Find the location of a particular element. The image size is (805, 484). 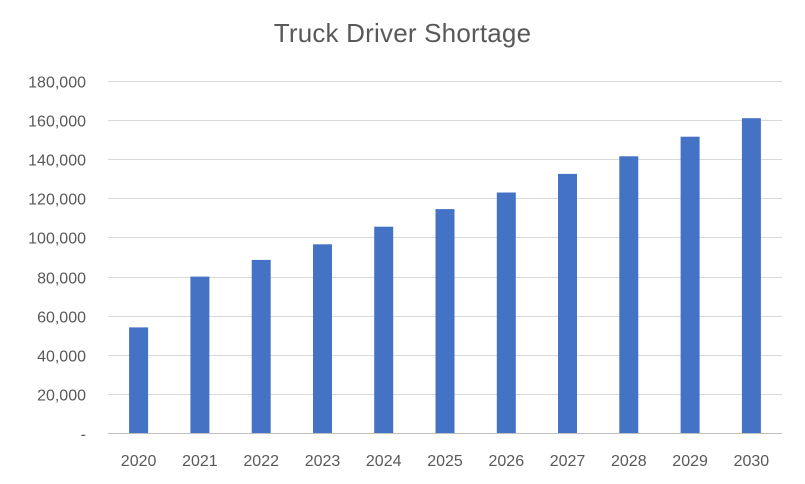

x-tick-label: 2030 is located at coordinates (752, 461).